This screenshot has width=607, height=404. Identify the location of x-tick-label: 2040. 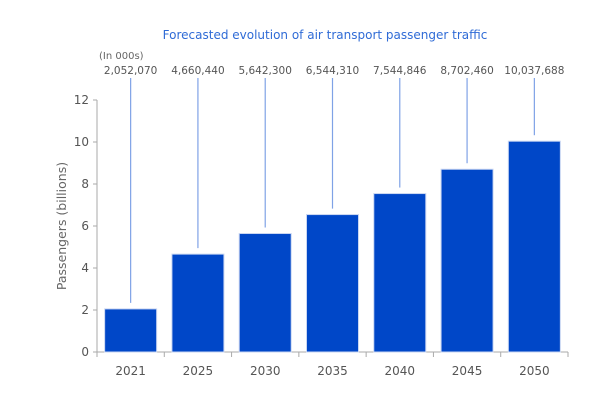
(400, 371).